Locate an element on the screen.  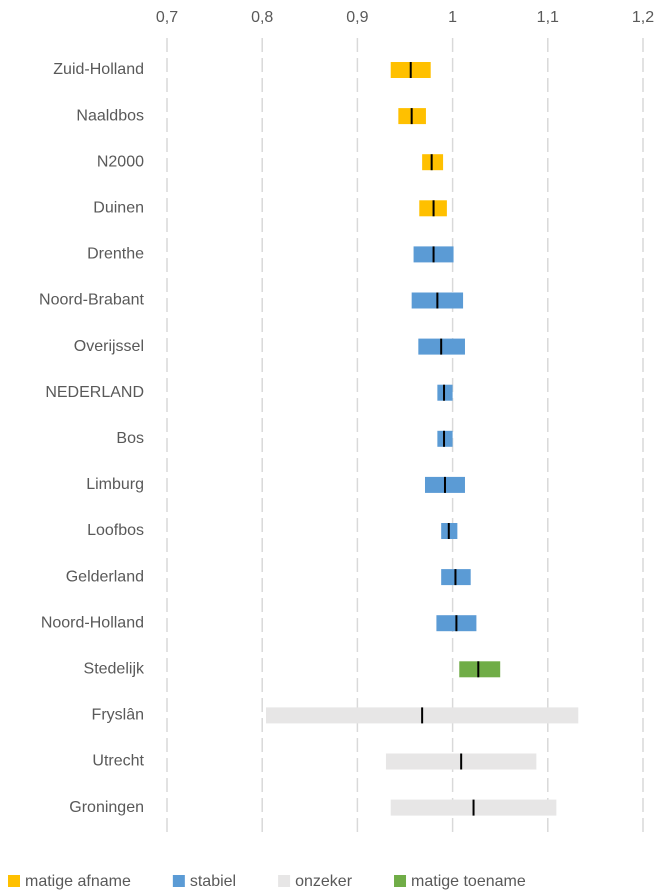
x-tick-label: 0,8 is located at coordinates (262, 17).